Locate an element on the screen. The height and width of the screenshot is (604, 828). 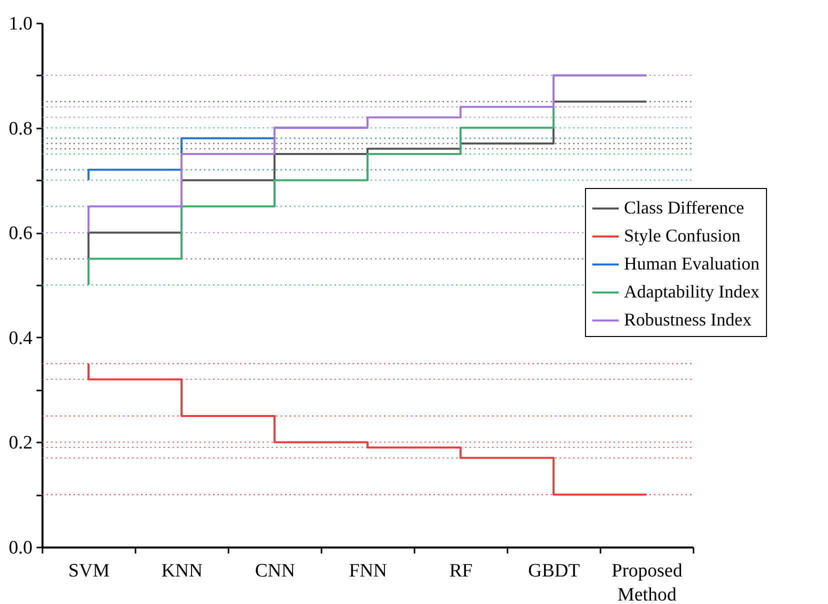
x-tick-label: GBDT is located at coordinates (554, 571).